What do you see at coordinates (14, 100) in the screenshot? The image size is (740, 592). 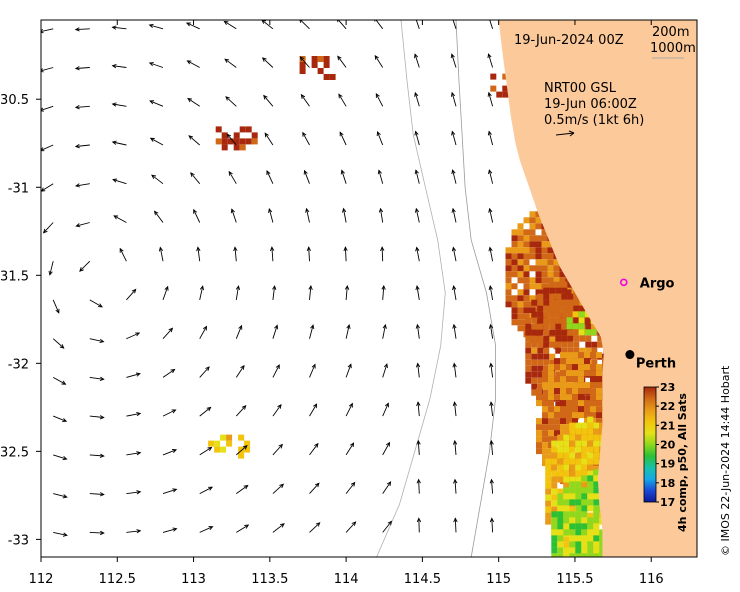 I see `y-tick-label: 30.5` at bounding box center [14, 100].